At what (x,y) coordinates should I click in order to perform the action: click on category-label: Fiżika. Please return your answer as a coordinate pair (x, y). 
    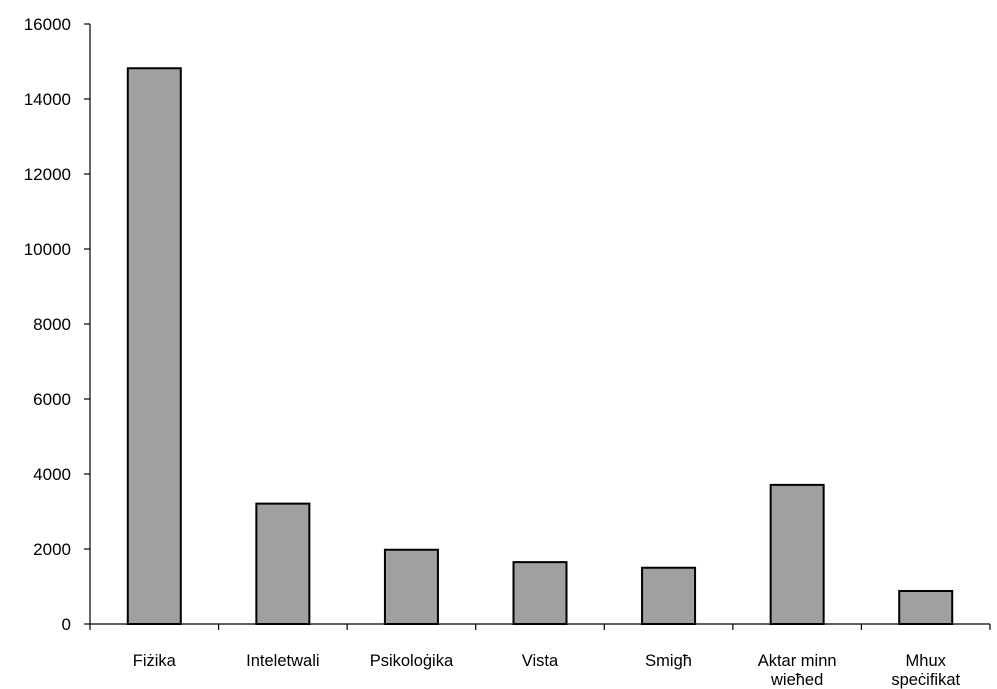
    Looking at the image, I should click on (155, 661).